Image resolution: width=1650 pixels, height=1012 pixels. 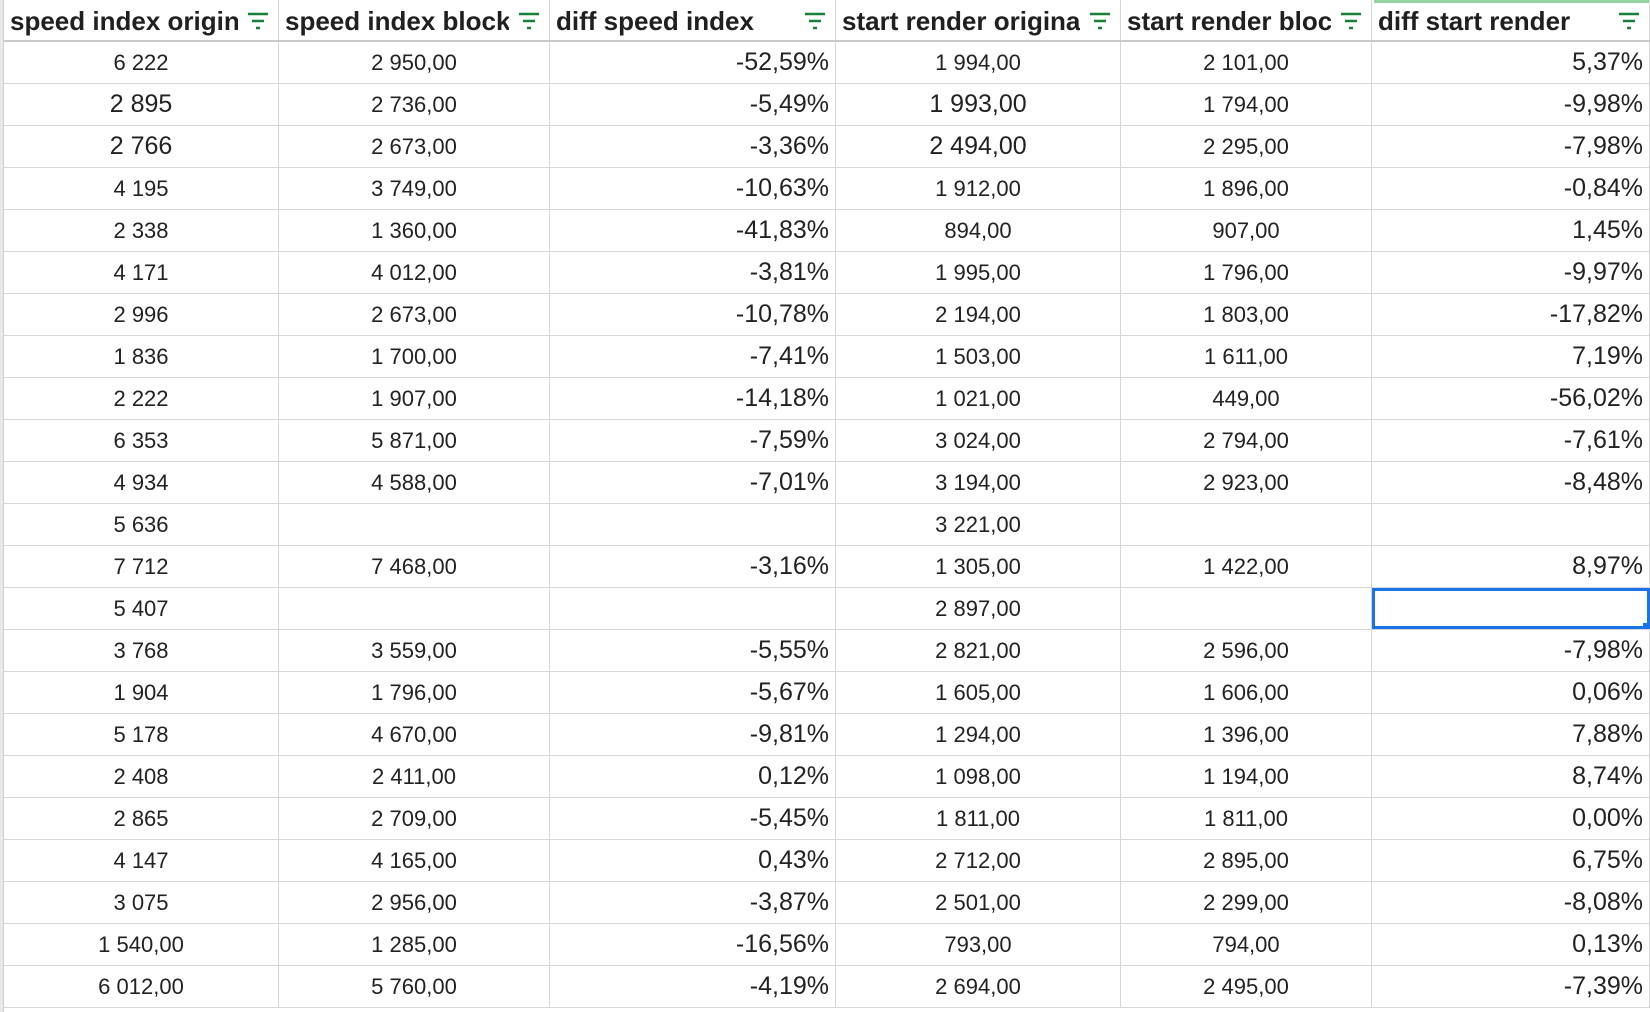 What do you see at coordinates (978, 692) in the screenshot?
I see `start-render-original-cell: 1 605,00` at bounding box center [978, 692].